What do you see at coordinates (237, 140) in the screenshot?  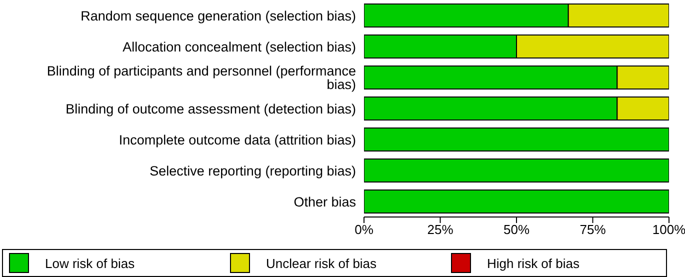 I see `y-tick-label: Incomplete outcome data (attrition bias)` at bounding box center [237, 140].